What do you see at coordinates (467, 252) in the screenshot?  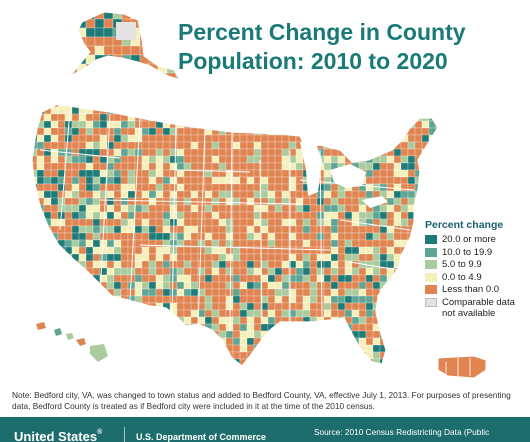 I see `legend-label: 10.0 to 19.9` at bounding box center [467, 252].